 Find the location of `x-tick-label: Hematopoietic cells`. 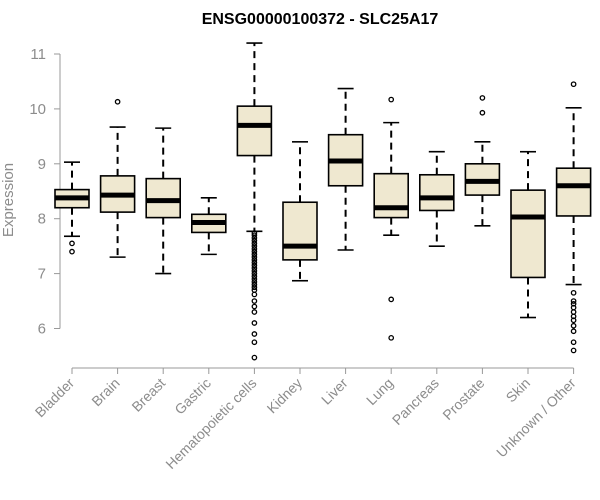

x-tick-label: Hematopoietic cells is located at coordinates (210, 423).